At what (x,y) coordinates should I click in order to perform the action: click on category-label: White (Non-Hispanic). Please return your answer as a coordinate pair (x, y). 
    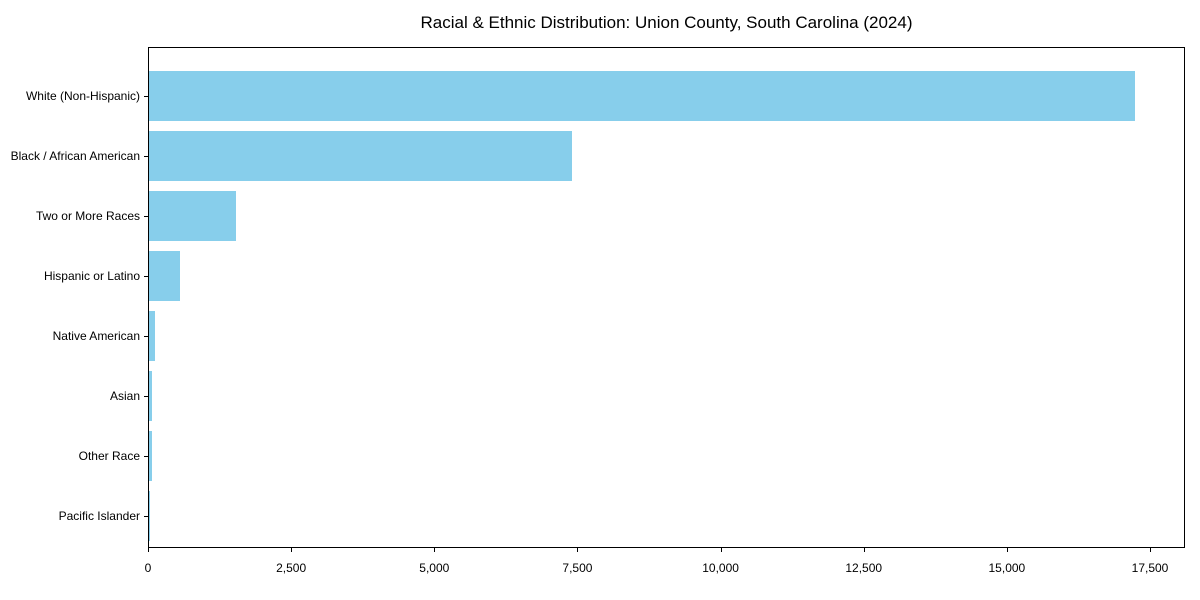
    Looking at the image, I should click on (82, 96).